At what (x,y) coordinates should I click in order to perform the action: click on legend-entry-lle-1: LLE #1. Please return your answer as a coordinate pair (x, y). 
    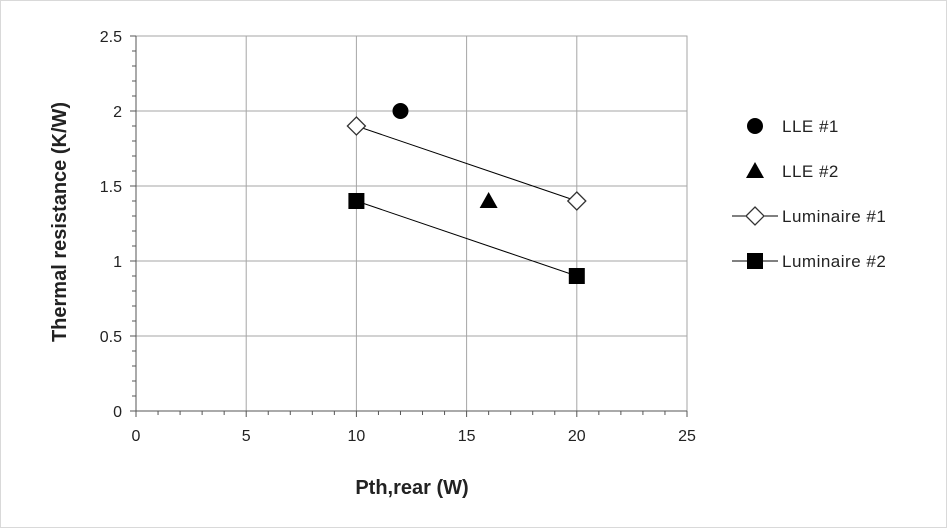
    Looking at the image, I should click on (793, 126).